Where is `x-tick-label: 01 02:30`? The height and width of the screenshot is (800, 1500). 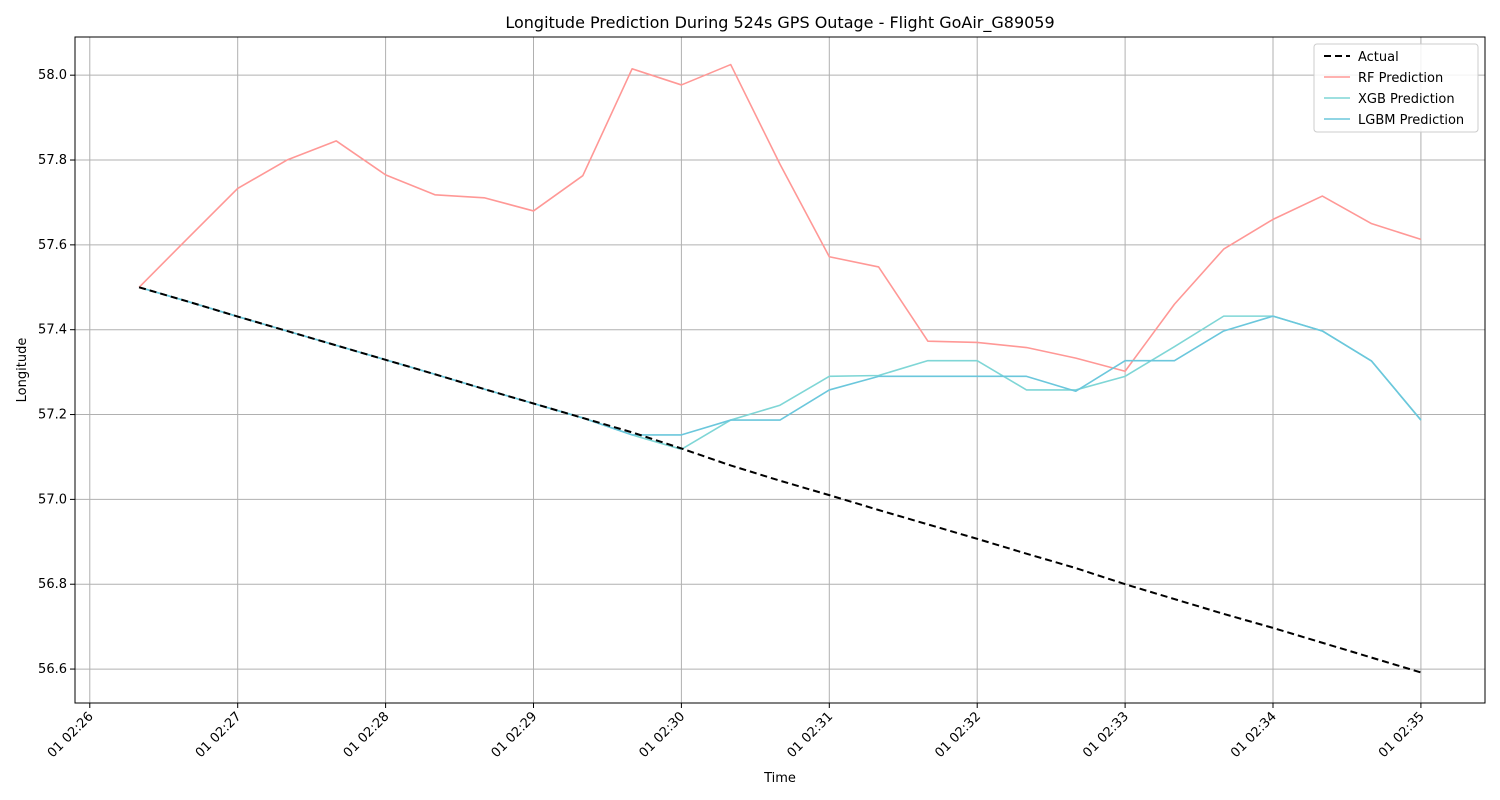 x-tick-label: 01 02:30 is located at coordinates (663, 735).